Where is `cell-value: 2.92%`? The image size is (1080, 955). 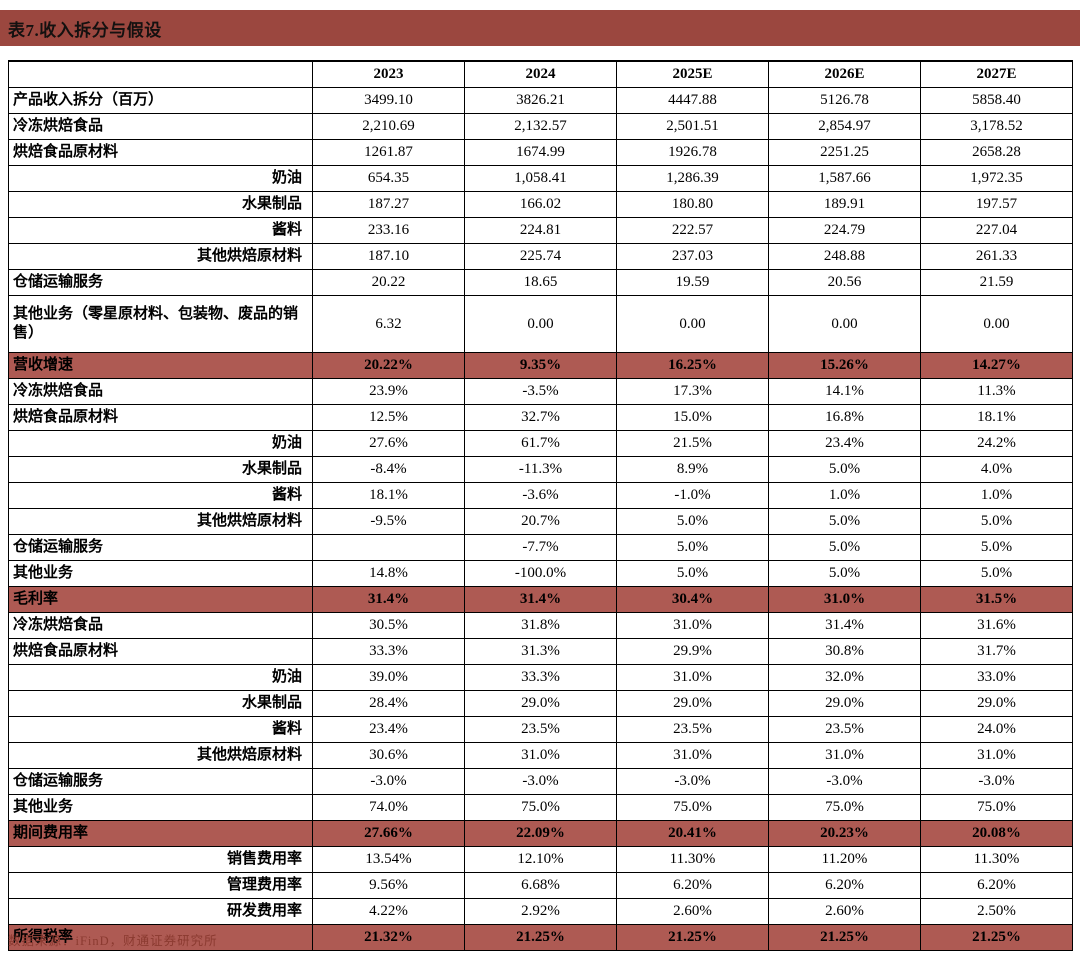 cell-value: 2.92% is located at coordinates (540, 911).